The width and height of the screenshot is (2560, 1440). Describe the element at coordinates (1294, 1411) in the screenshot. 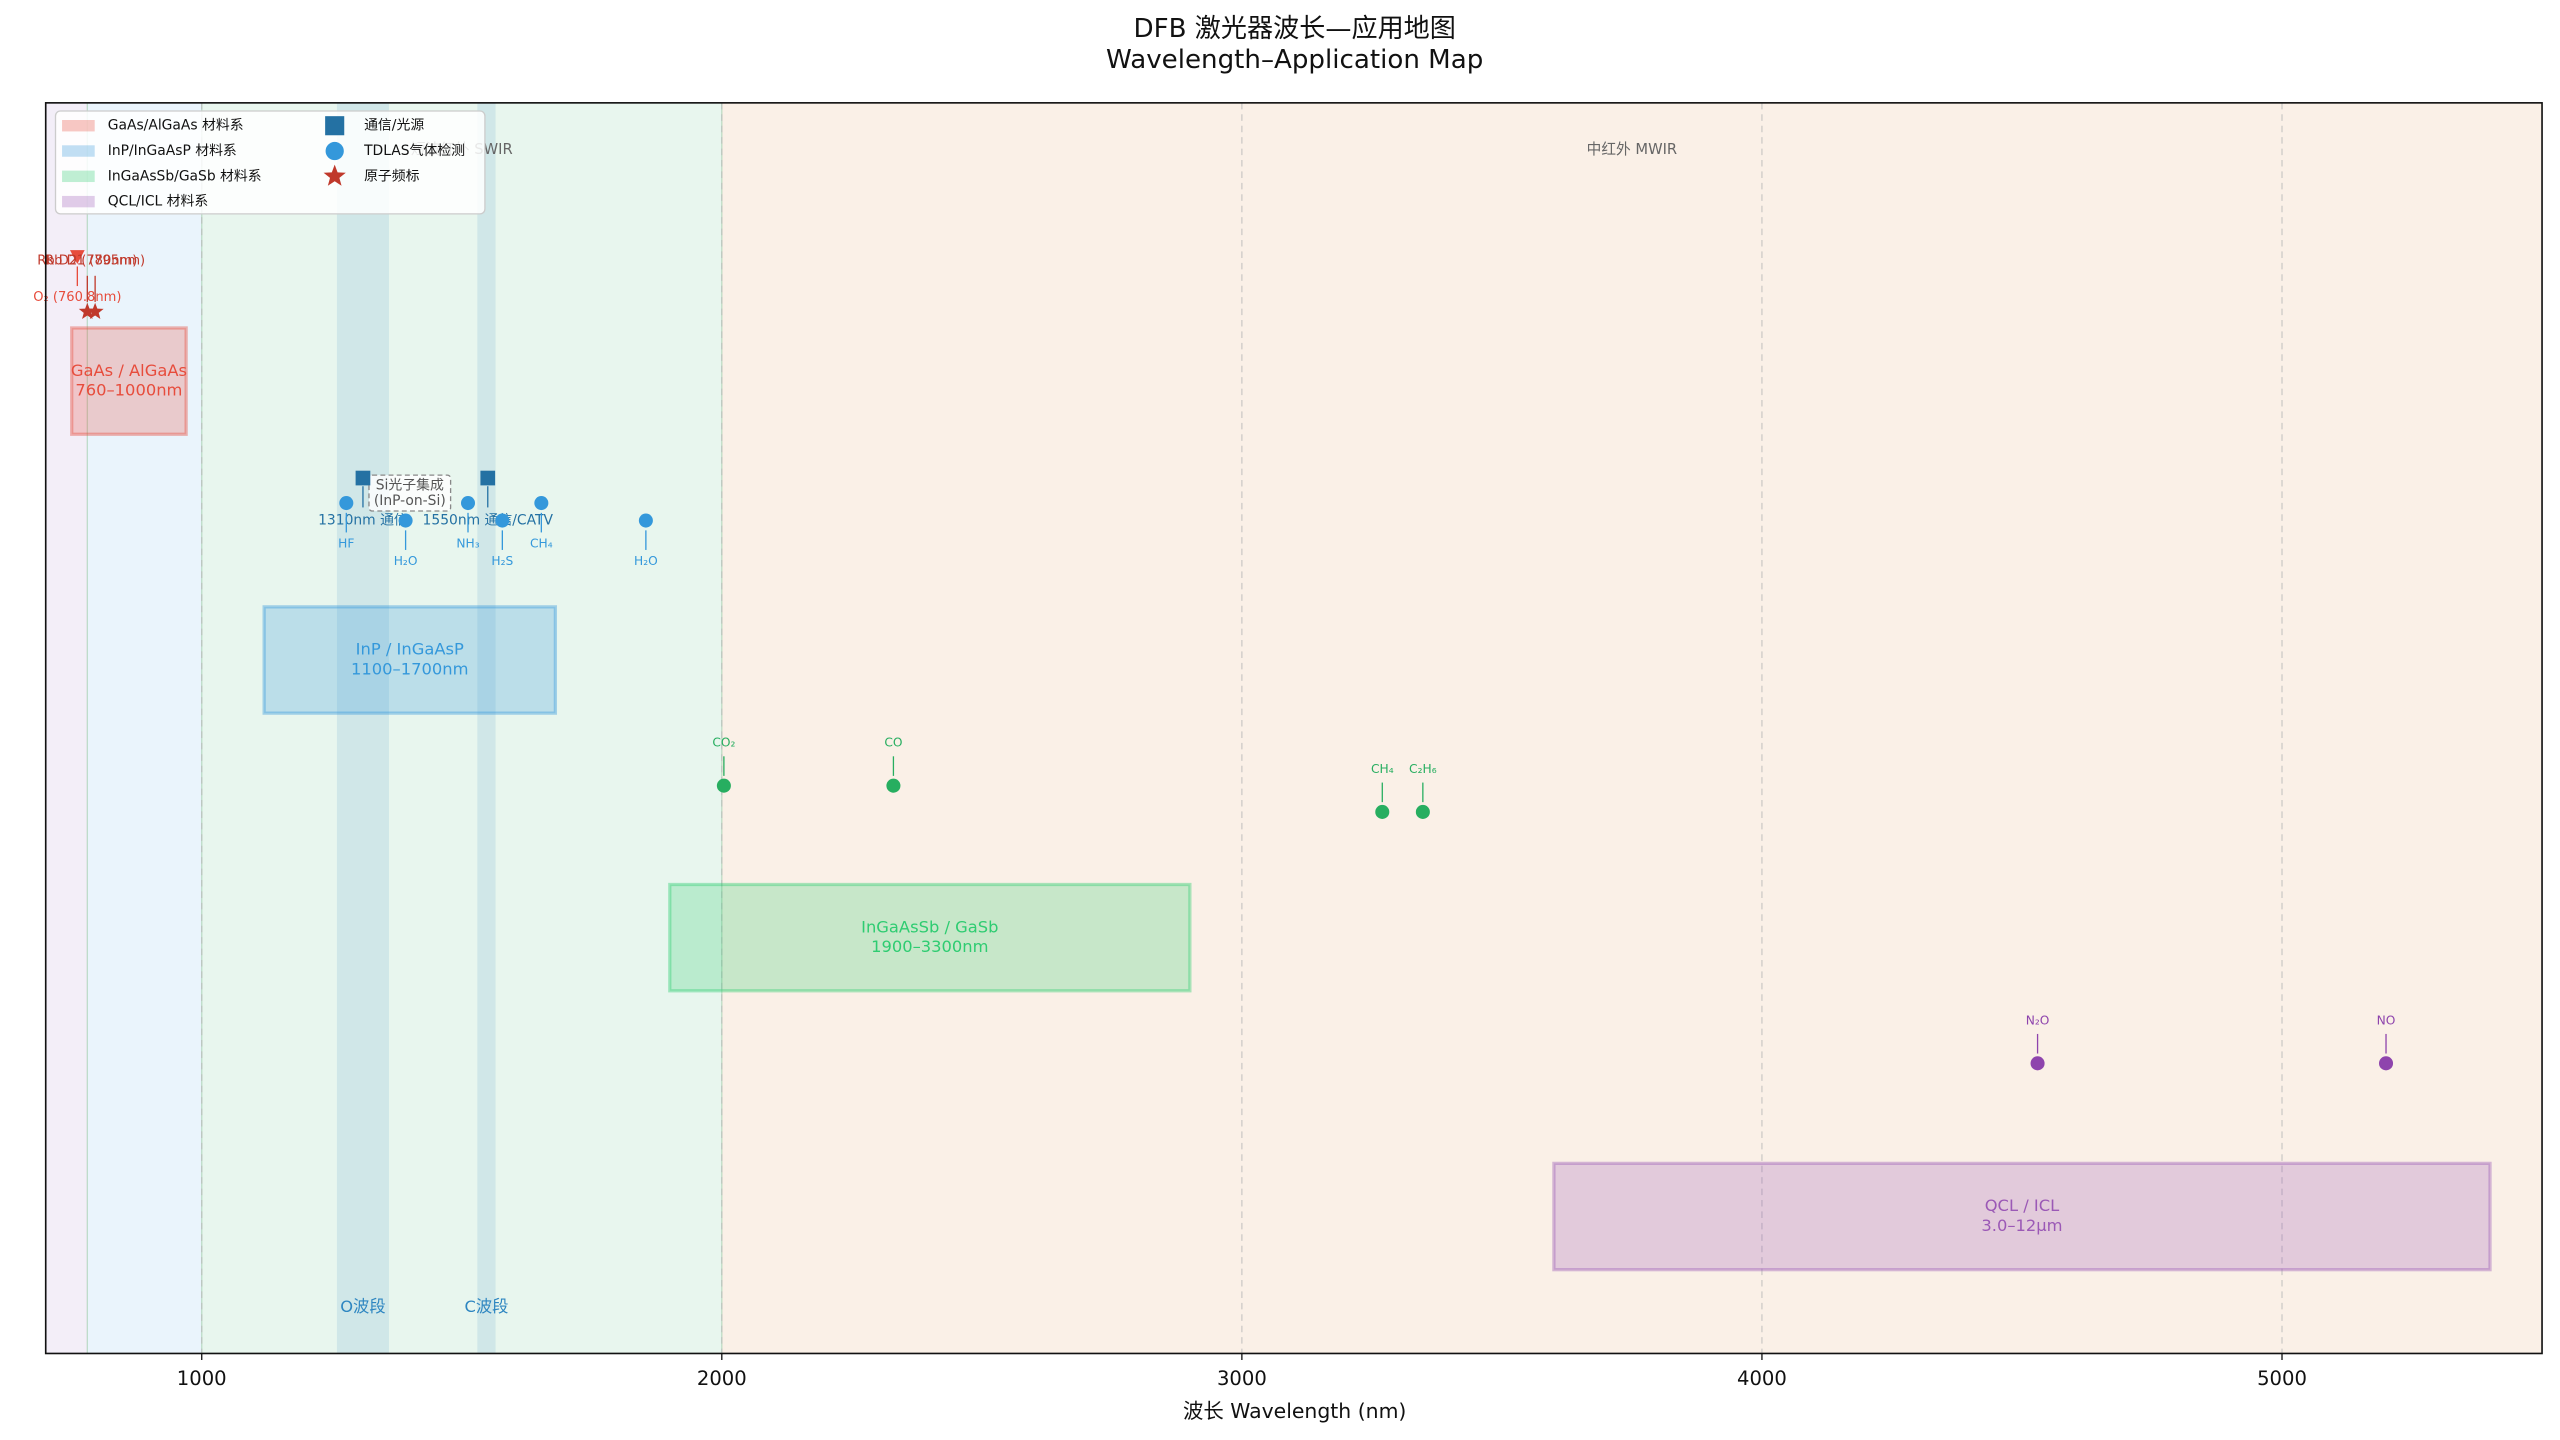

I see `x-axis-label: 波长 Wavelength (nm)` at that location.